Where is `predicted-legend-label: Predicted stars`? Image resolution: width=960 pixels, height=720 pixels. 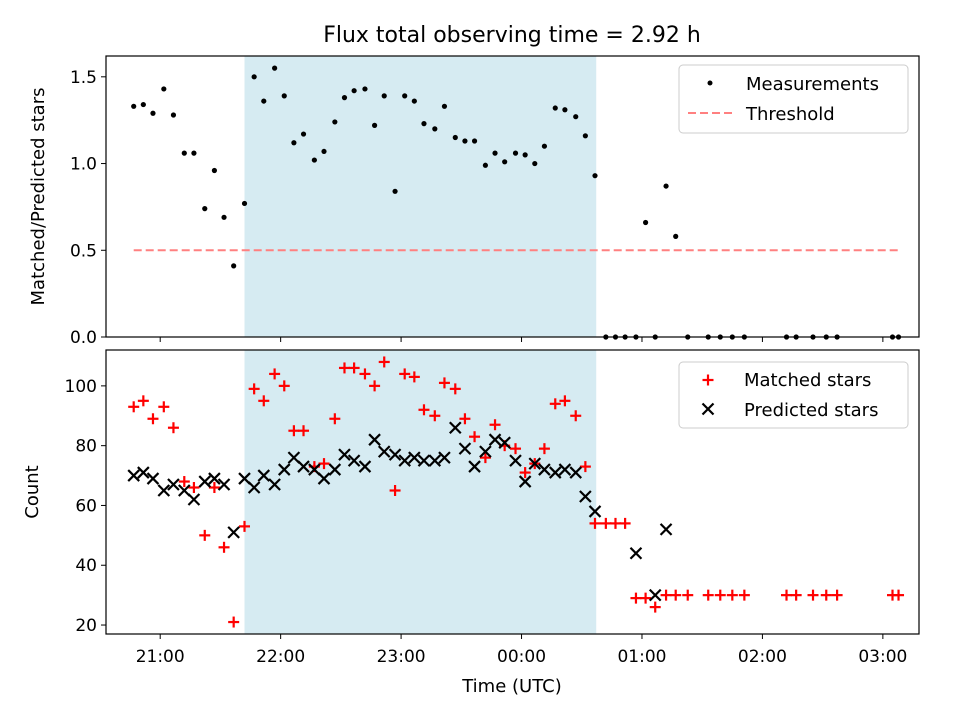
predicted-legend-label: Predicted stars is located at coordinates (811, 410).